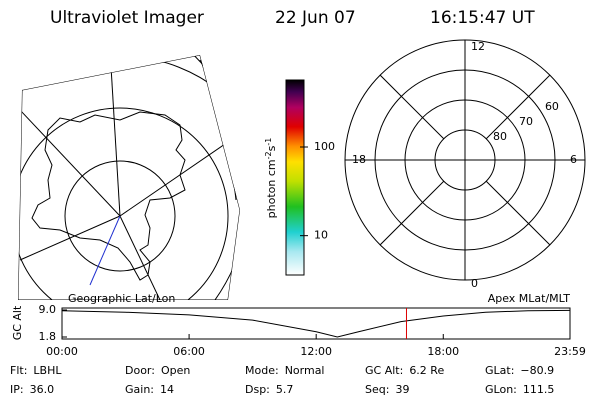 Image resolution: width=600 pixels, height=400 pixels. Describe the element at coordinates (48, 336) in the screenshot. I see `y-tick-label: 1.8` at that location.